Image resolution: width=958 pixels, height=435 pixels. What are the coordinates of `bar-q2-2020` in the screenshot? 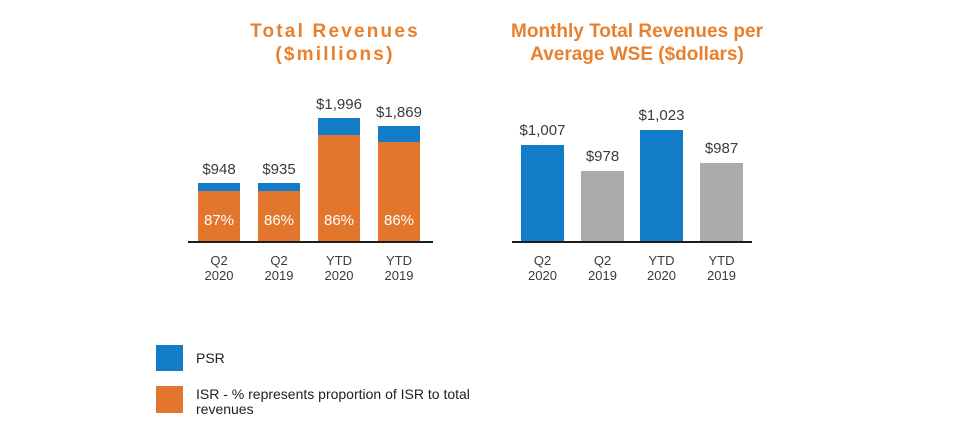 It's located at (542, 193).